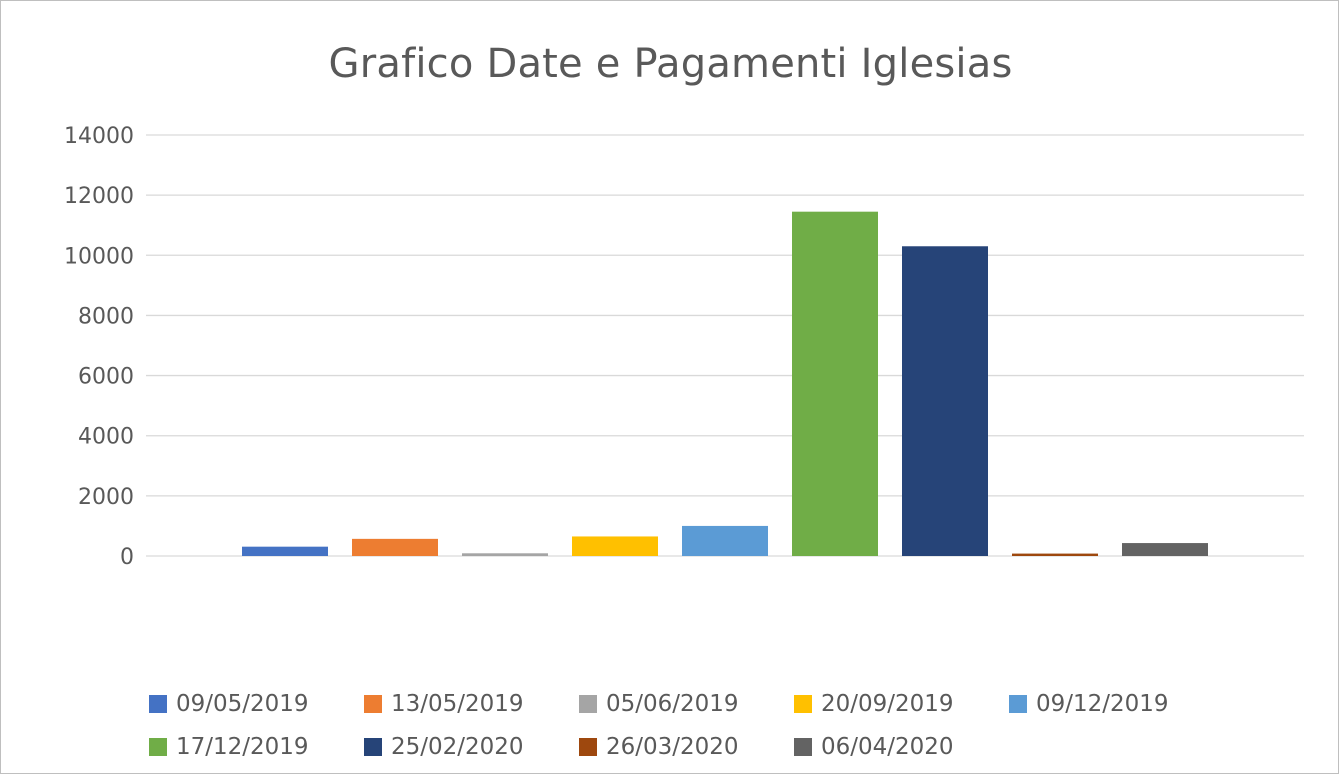  Describe the element at coordinates (99, 136) in the screenshot. I see `y-tick-label: 14000` at that location.